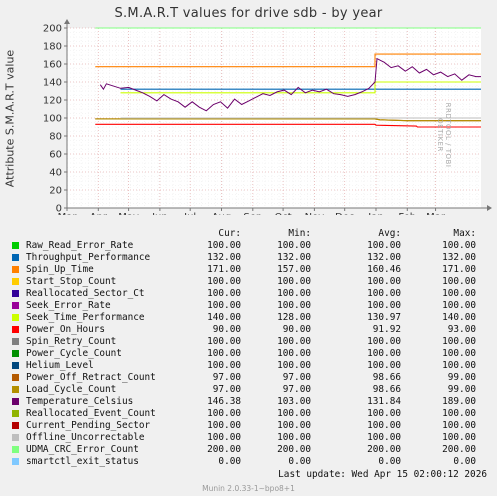 This screenshot has height=496, width=497. What do you see at coordinates (464, 233) in the screenshot?
I see `legend-header-max: Max:` at bounding box center [464, 233].